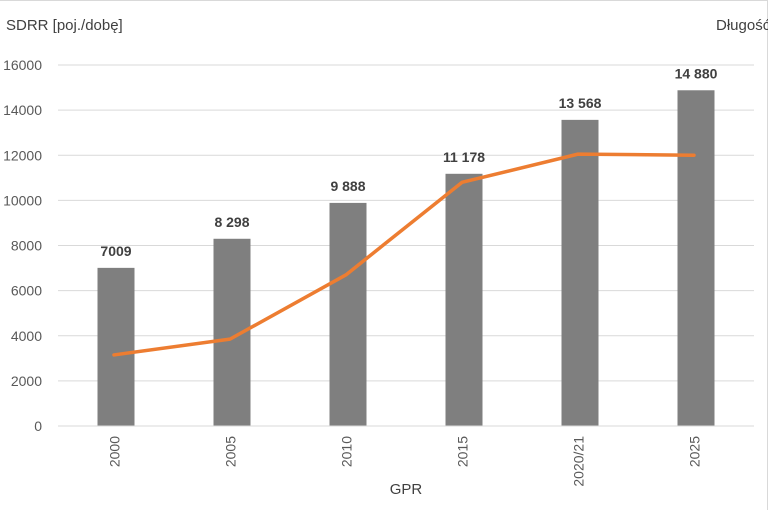 The image size is (768, 510). I want to click on bar-data-label: 7009, so click(115, 251).